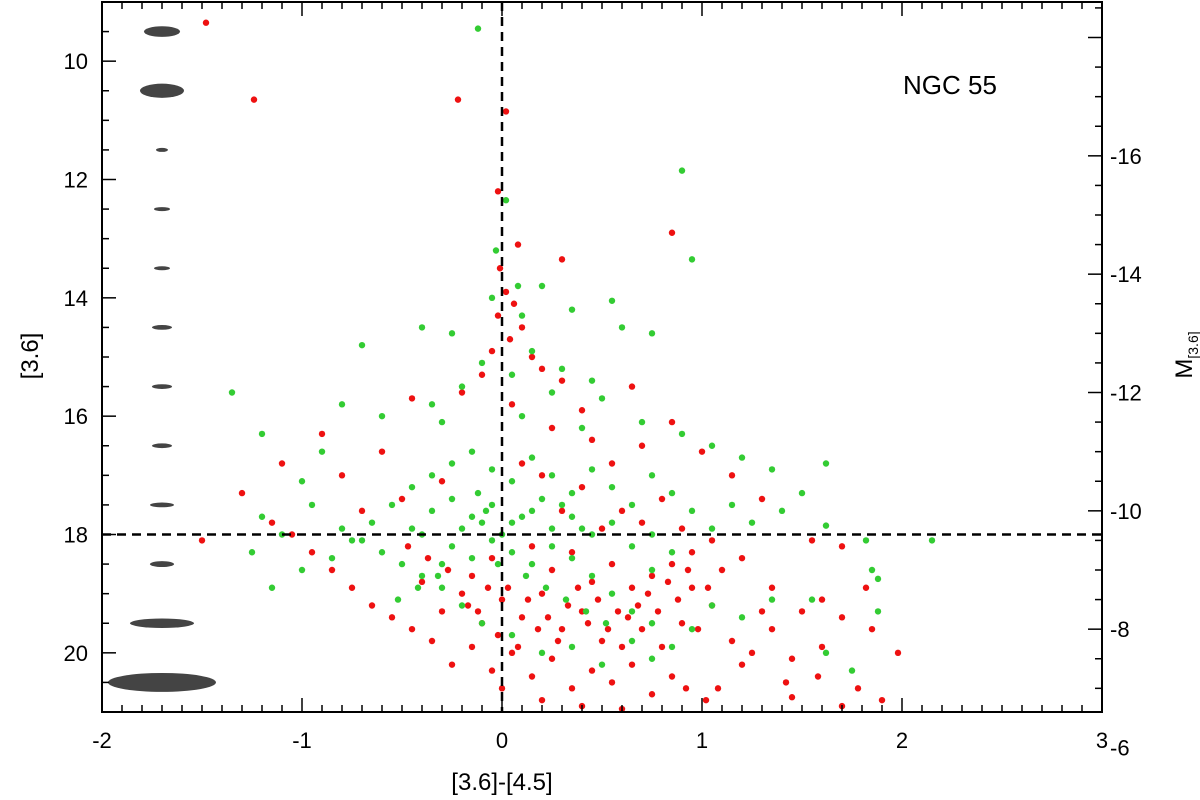 The image size is (1200, 800). Describe the element at coordinates (102, 740) in the screenshot. I see `x-tick-label: -2` at that location.